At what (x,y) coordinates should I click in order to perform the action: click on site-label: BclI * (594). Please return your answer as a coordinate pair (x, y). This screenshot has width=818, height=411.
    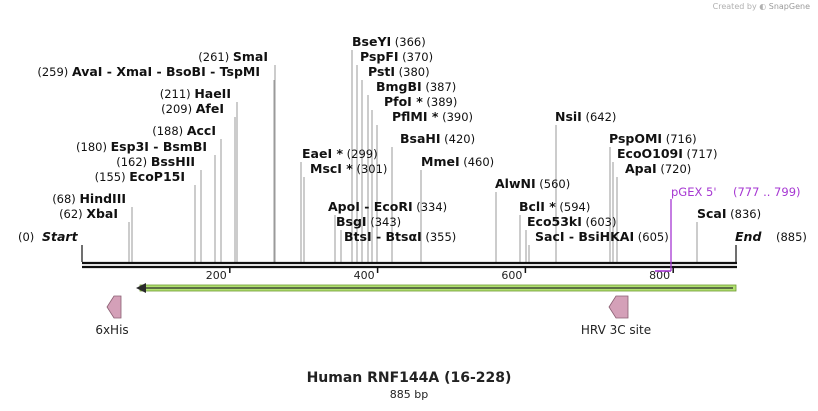
    Looking at the image, I should click on (554, 206).